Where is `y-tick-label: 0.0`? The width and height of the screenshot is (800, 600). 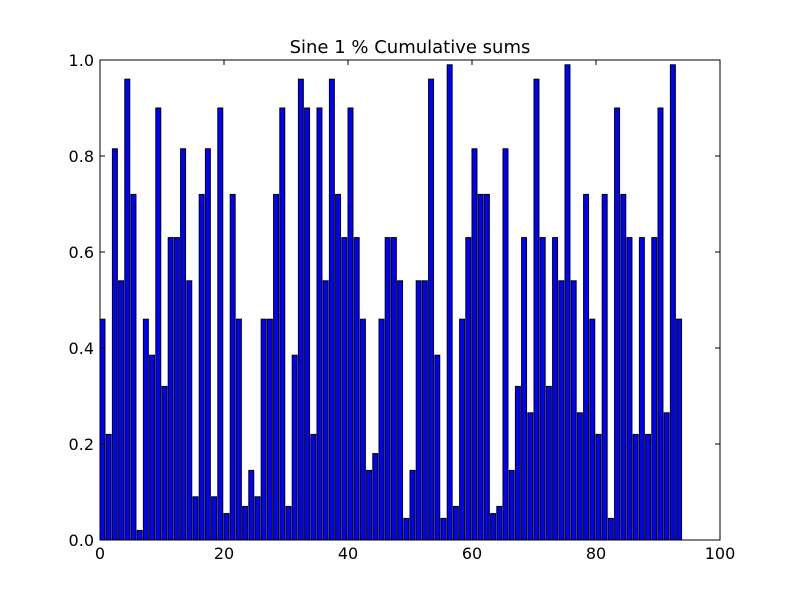
y-tick-label: 0.0 is located at coordinates (81, 540).